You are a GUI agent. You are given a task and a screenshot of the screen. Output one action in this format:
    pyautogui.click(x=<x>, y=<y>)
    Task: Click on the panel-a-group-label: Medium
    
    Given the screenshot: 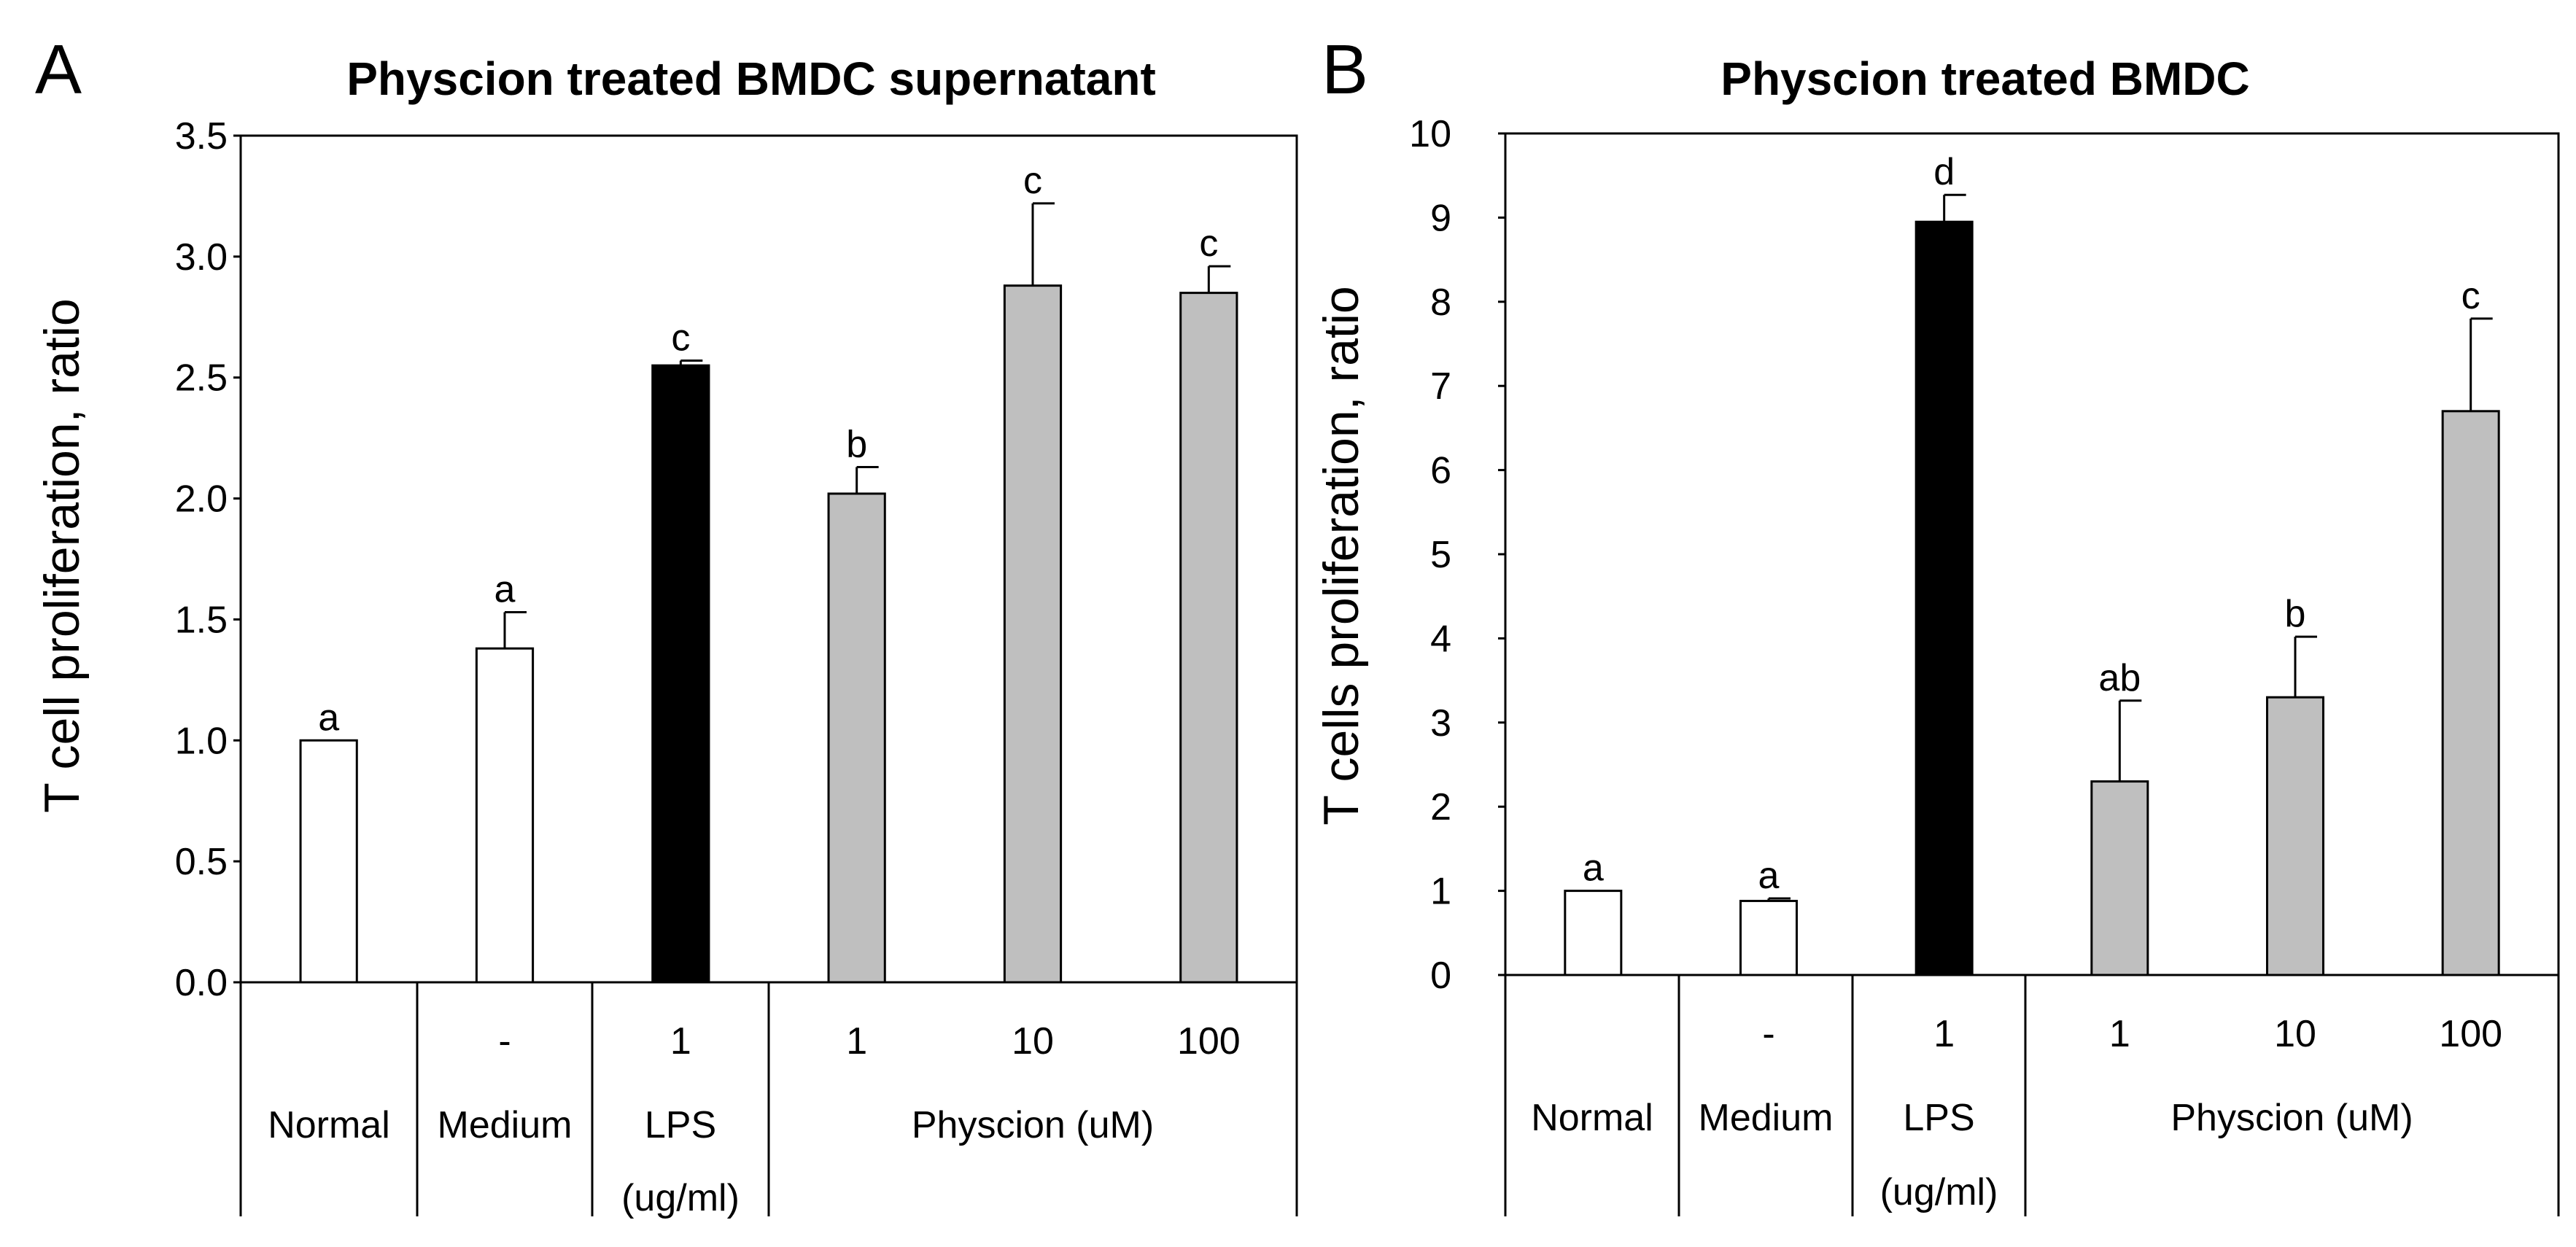 What is the action you would take?
    pyautogui.click(x=506, y=1125)
    